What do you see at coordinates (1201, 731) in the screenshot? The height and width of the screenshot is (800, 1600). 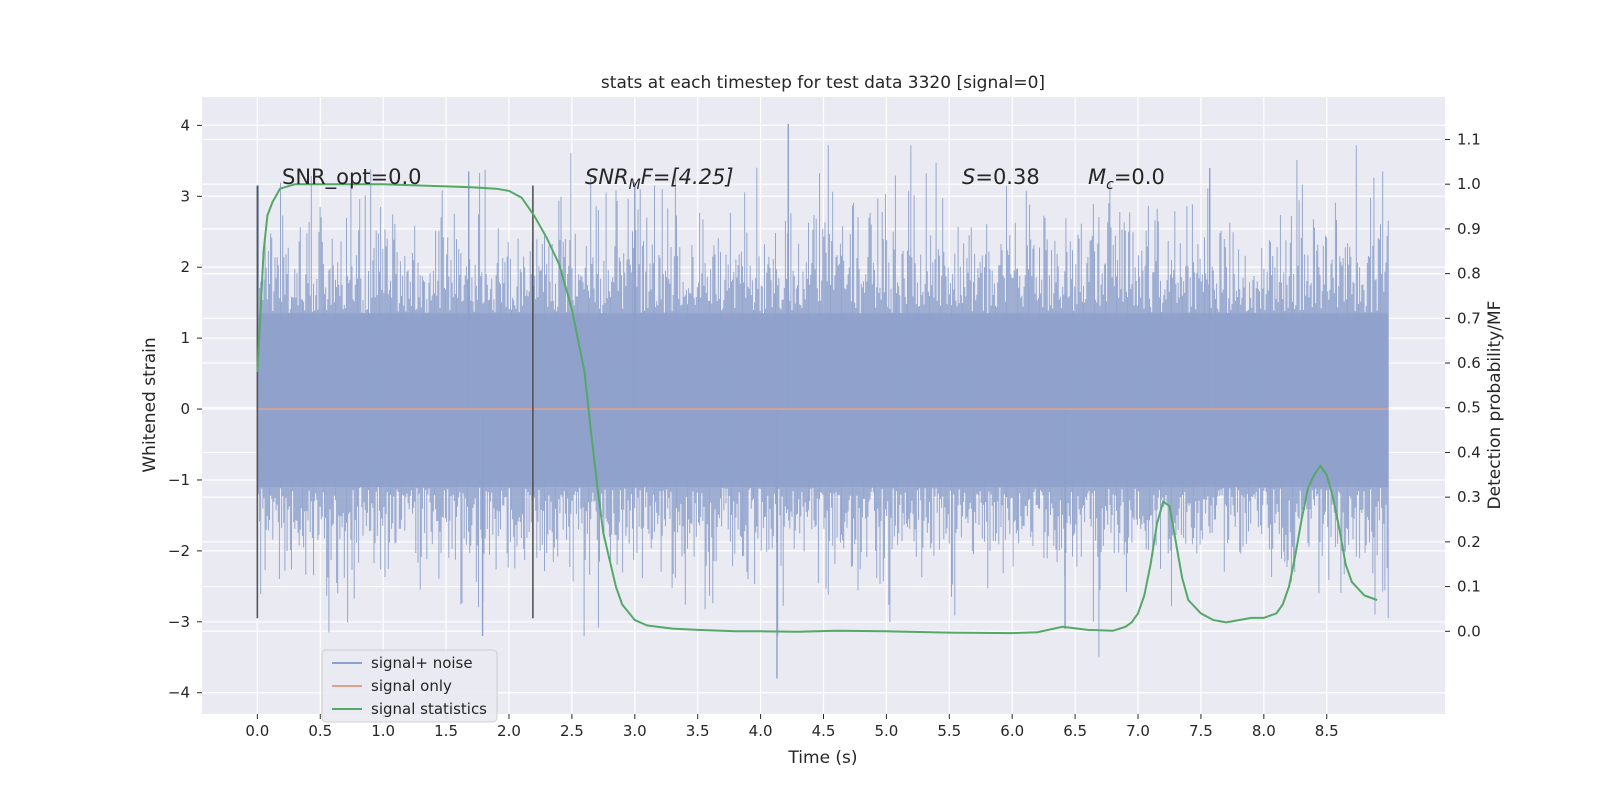 I see `x-tick-label: 7.5` at bounding box center [1201, 731].